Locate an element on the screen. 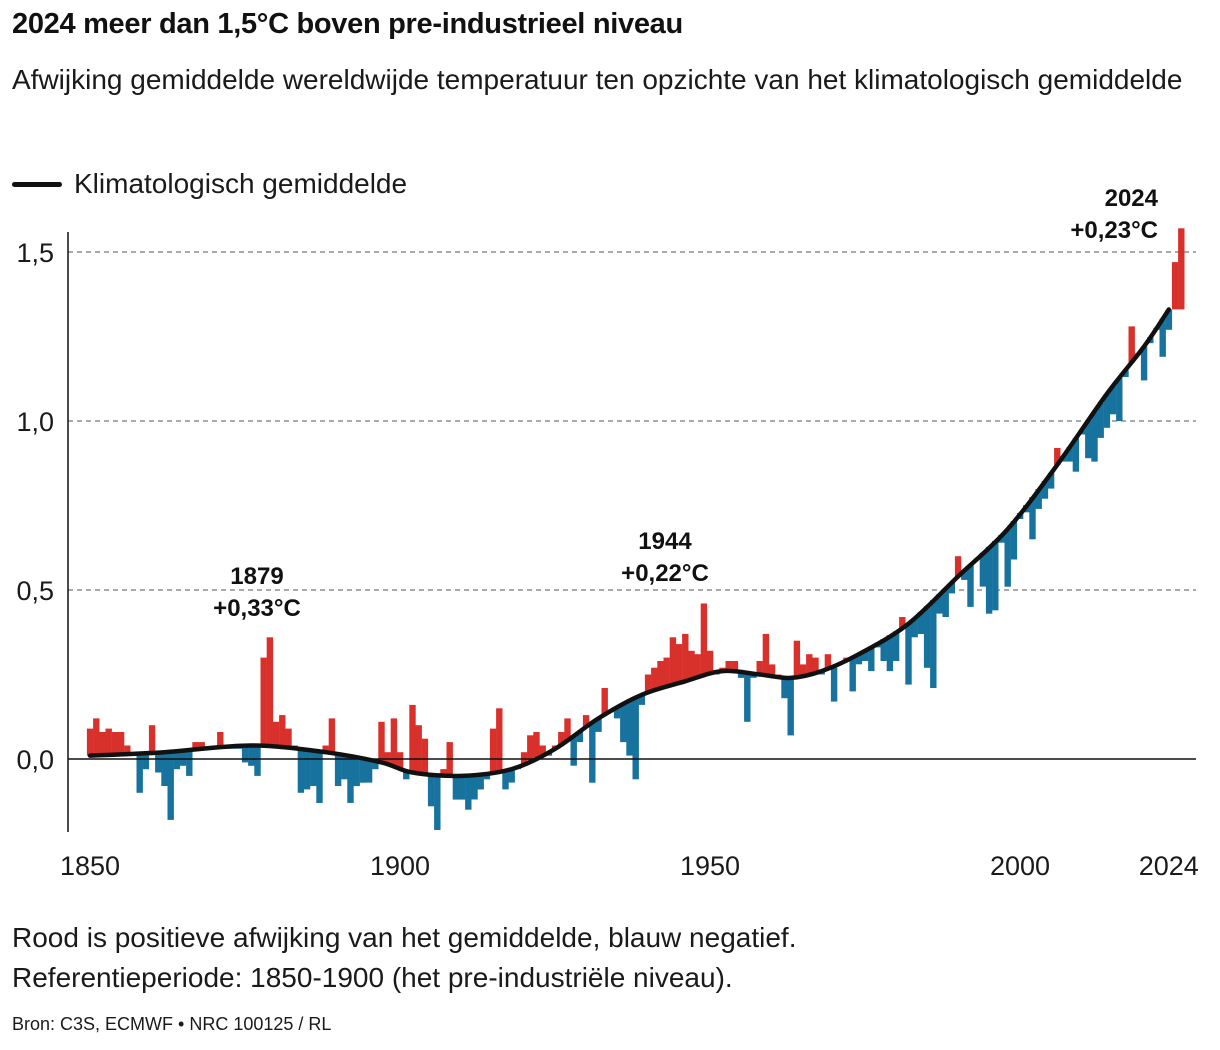 The image size is (1220, 1050). bar-1905 is located at coordinates (431, 790).